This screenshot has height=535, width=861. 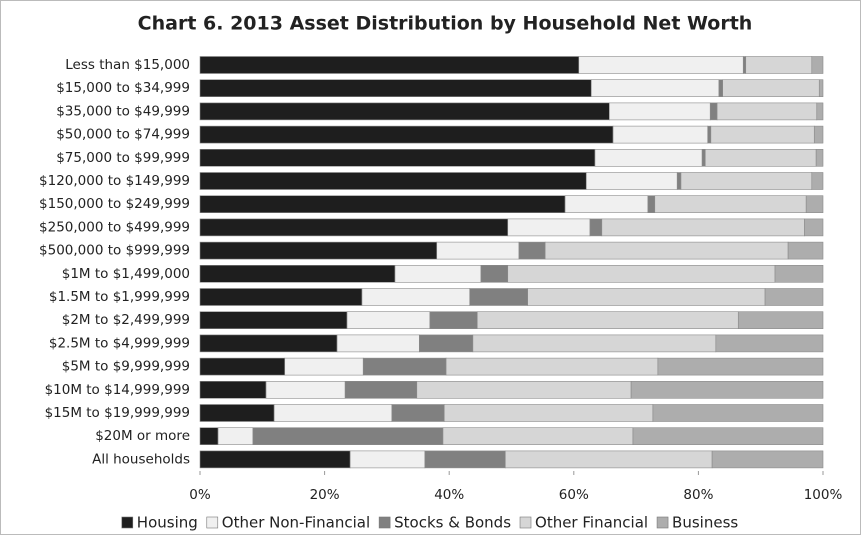 I want to click on x-tick-label: 40%, so click(x=449, y=495).